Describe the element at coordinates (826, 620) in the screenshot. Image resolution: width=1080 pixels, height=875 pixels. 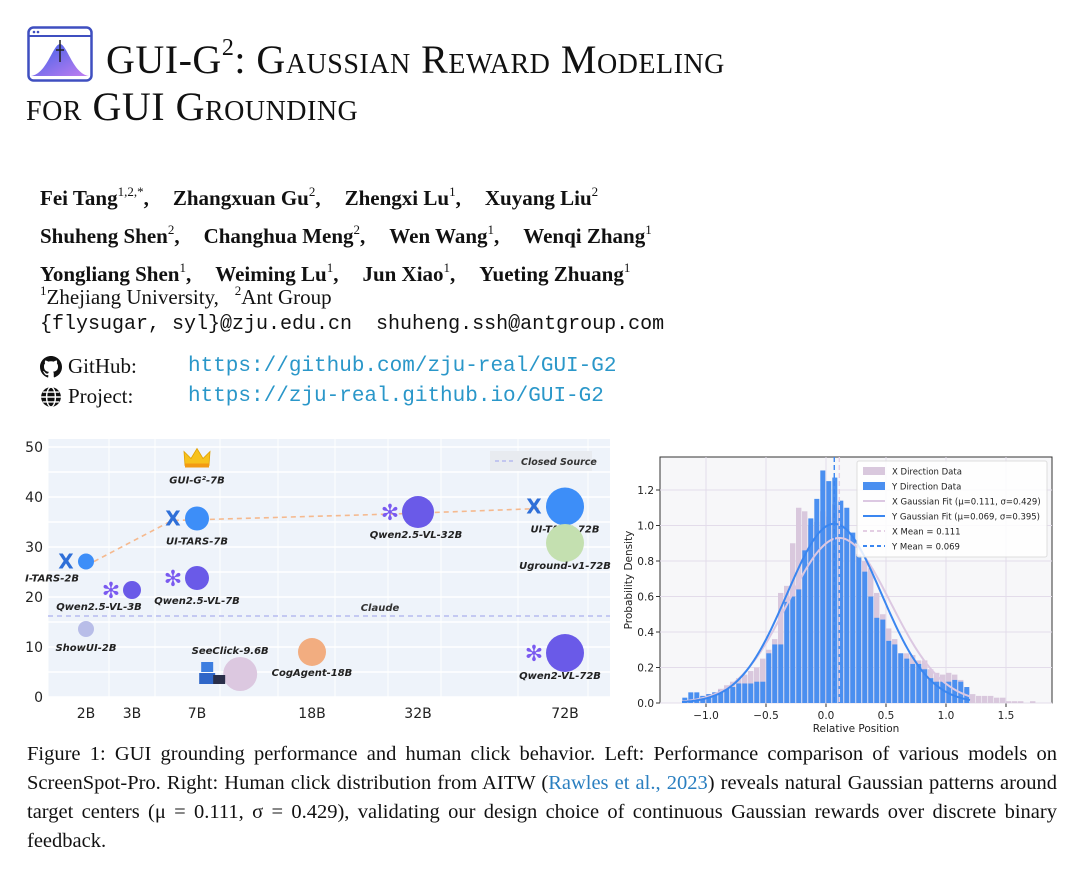
I see `x-gaussian-fit-curve` at that location.